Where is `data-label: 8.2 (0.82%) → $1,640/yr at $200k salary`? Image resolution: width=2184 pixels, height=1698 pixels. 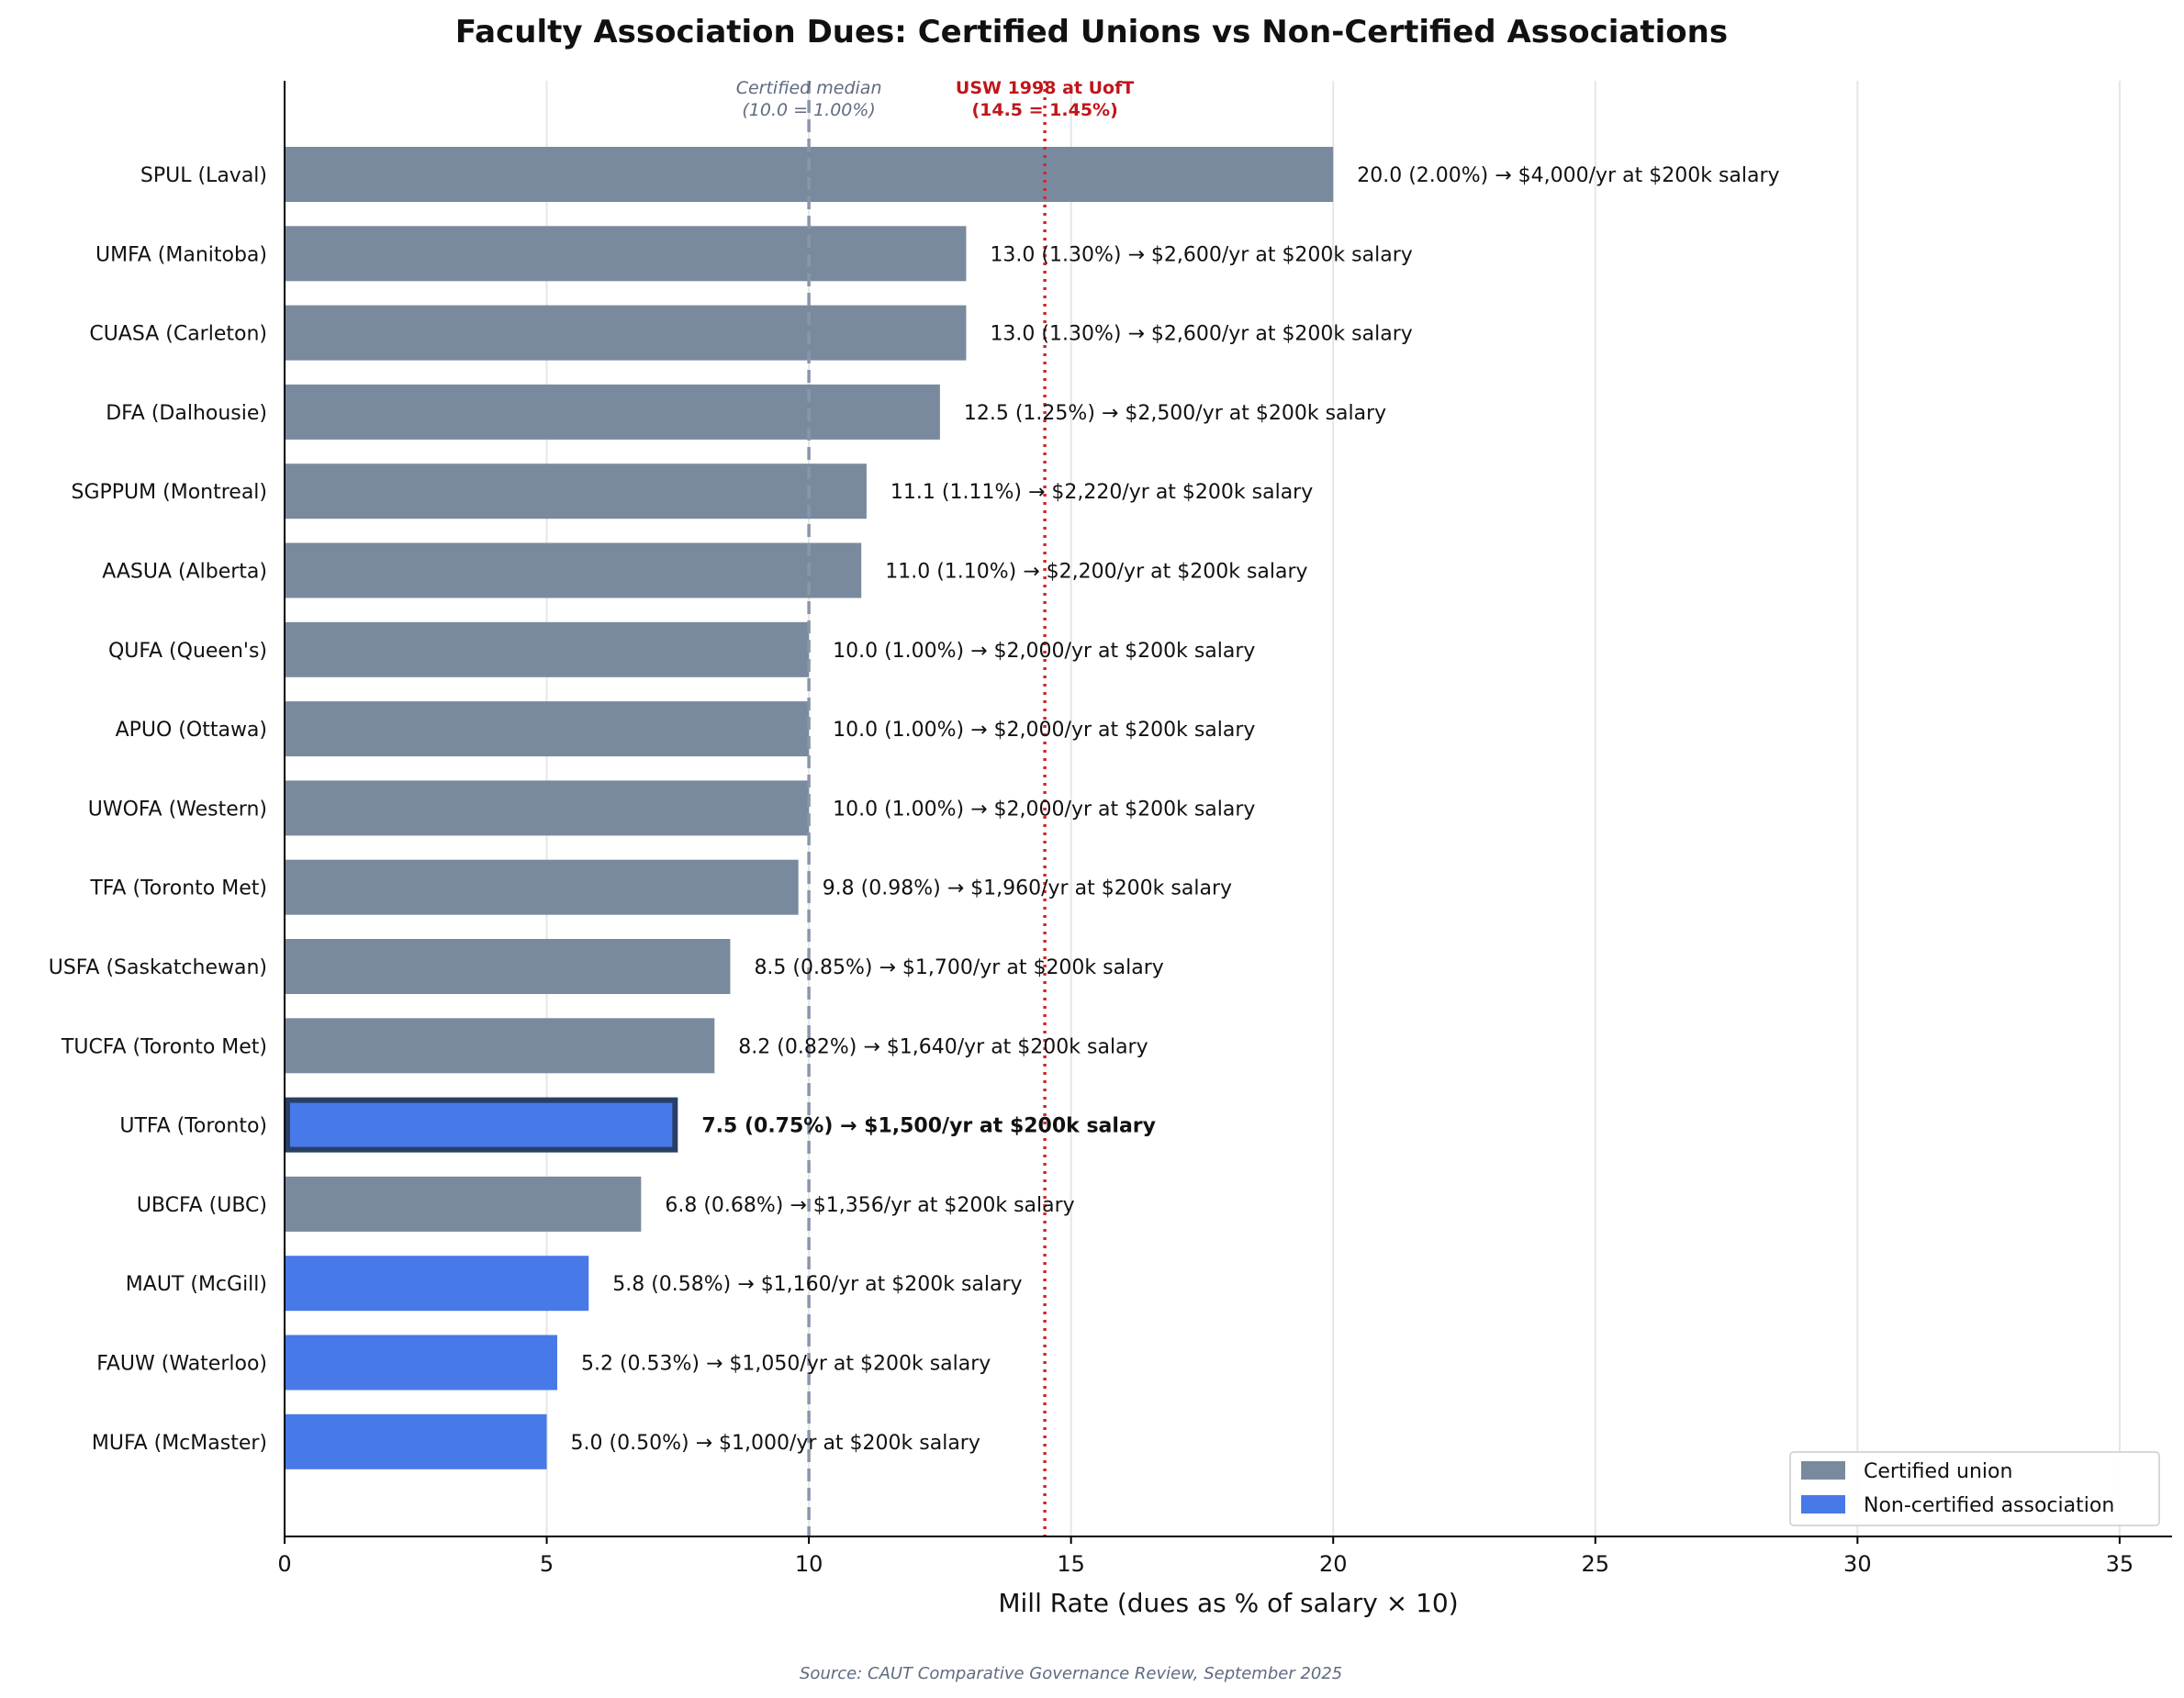 data-label: 8.2 (0.82%) → $1,640/yr at $200k salary is located at coordinates (943, 1046).